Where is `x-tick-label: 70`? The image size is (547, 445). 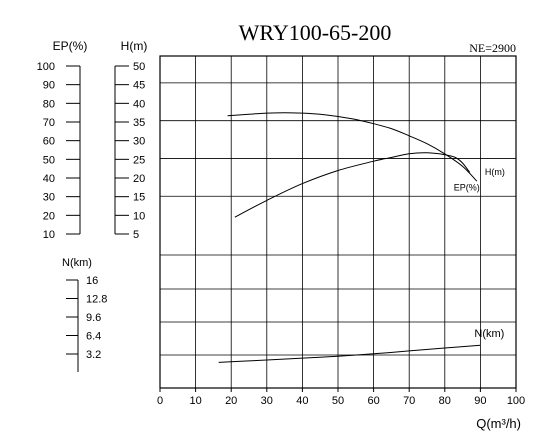
x-tick-label: 70 is located at coordinates (409, 401).